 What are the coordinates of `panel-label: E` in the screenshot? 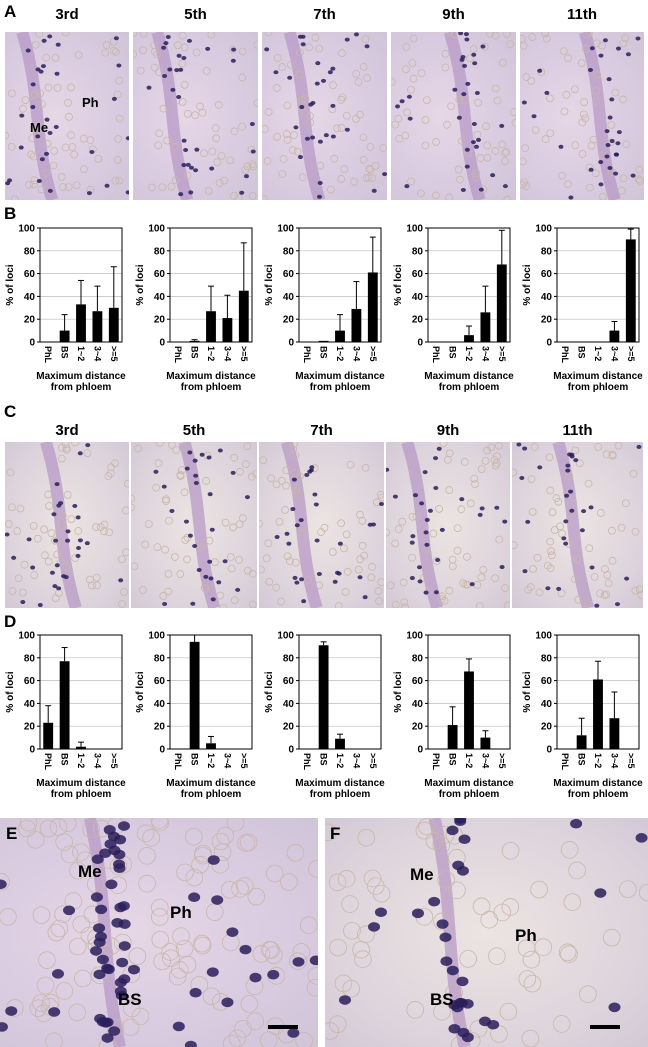 It's located at (12, 833).